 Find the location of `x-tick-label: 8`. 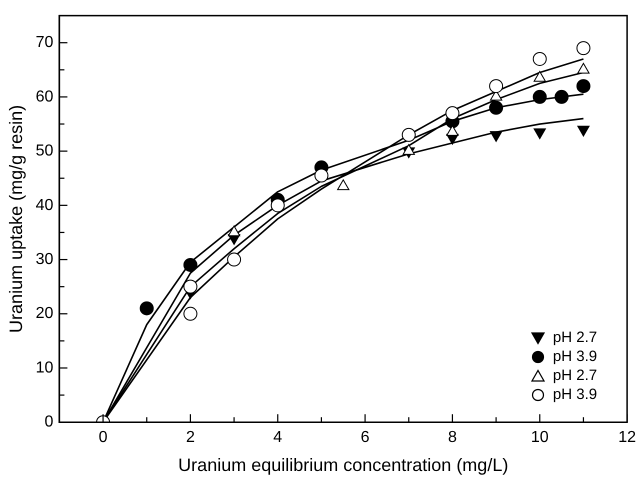

x-tick-label: 8 is located at coordinates (452, 437).